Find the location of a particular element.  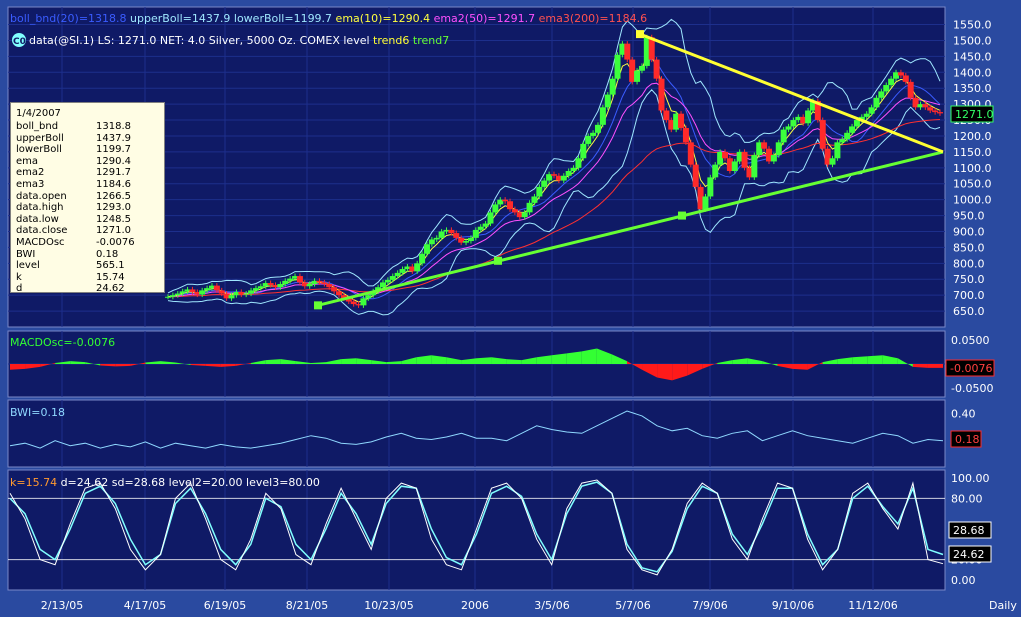

tooltip-key: ema is located at coordinates (27, 161).